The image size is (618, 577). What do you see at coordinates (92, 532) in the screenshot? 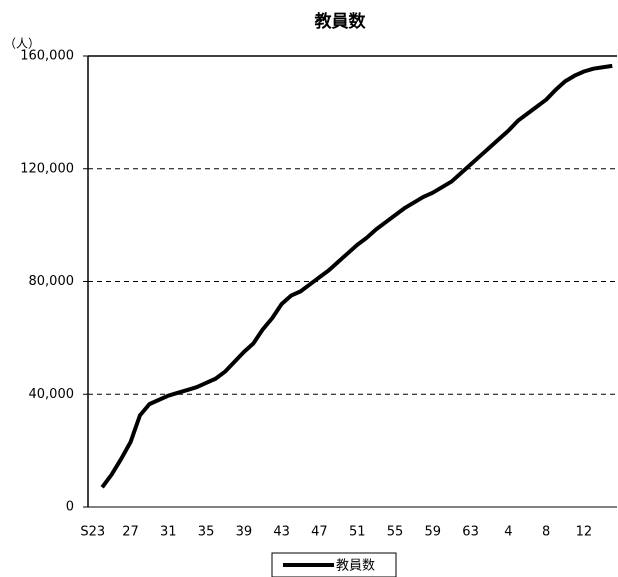
I see `x-tick-label: S23` at bounding box center [92, 532].